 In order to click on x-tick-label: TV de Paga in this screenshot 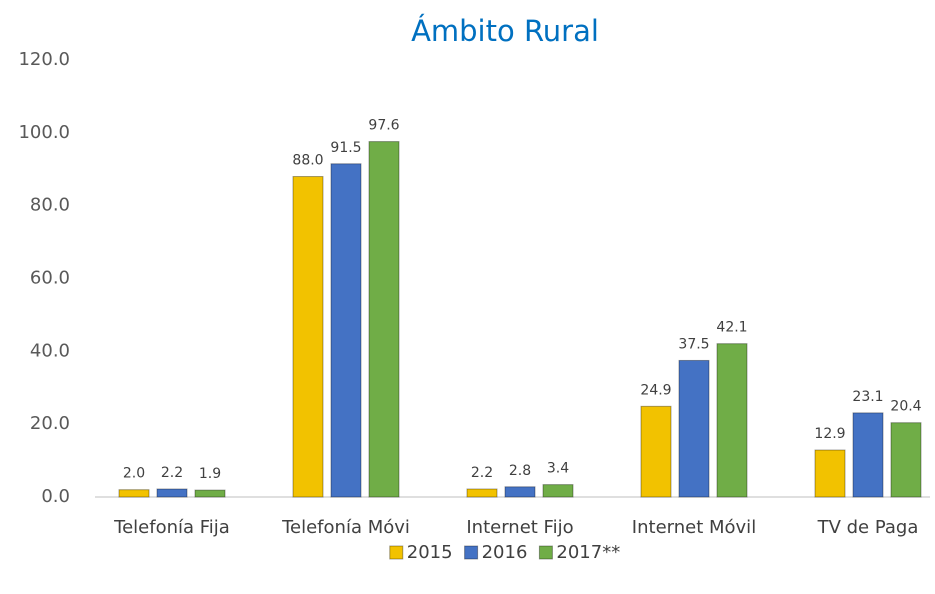, I will do `click(868, 527)`.